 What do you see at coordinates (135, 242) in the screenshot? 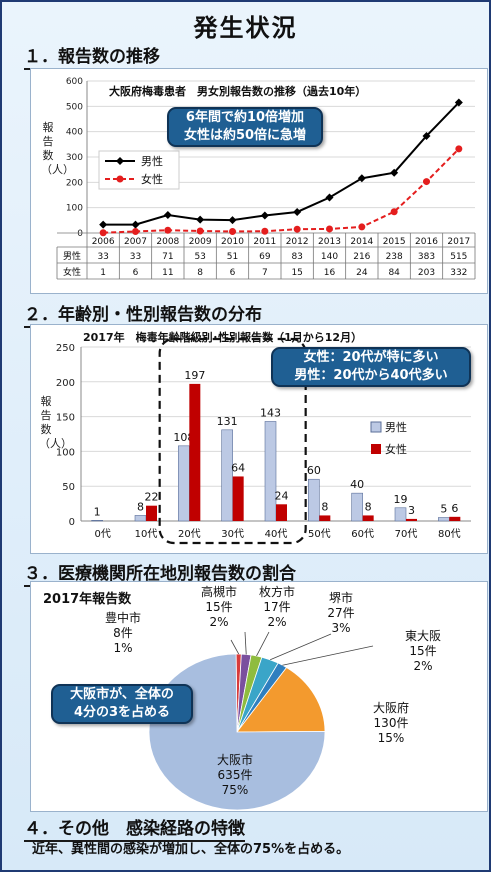
I see `x-tick-label: 2007` at bounding box center [135, 242].